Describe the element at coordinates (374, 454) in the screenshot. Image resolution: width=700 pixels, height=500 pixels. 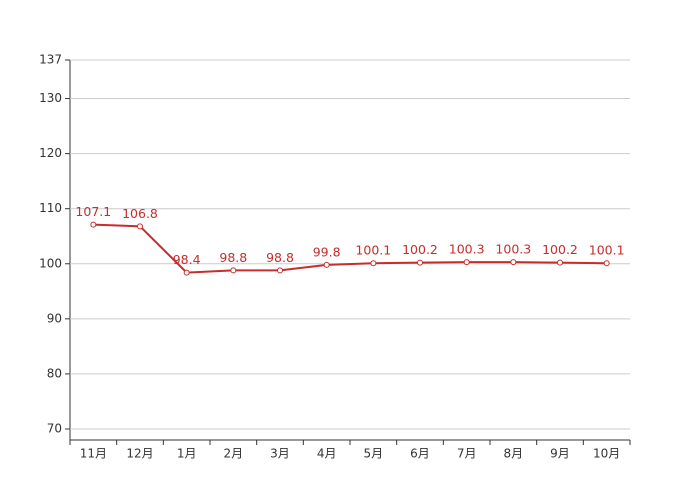
I see `x-tick-label: 5月` at that location.